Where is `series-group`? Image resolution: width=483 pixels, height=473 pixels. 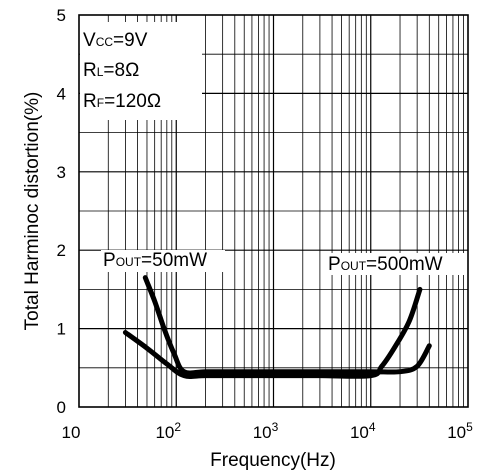
series-group is located at coordinates (277, 327).